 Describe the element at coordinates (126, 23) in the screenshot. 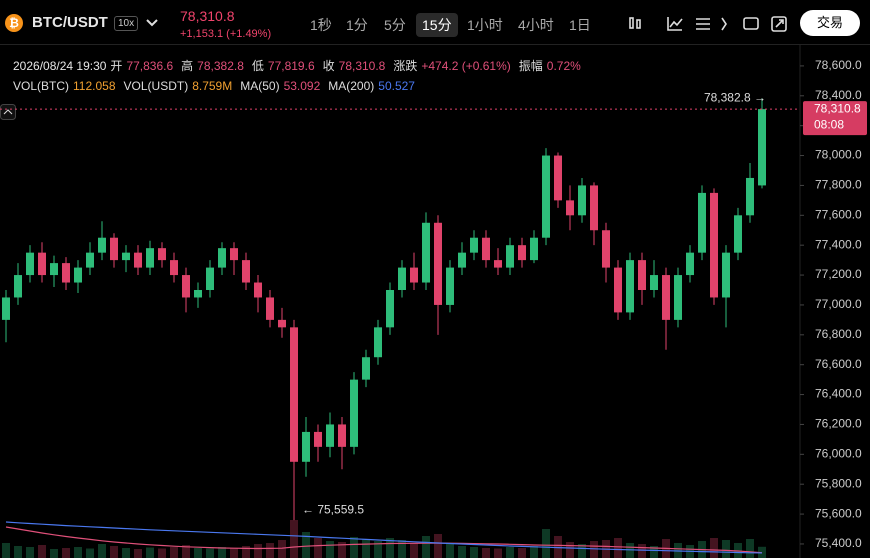

I see `leverage: 10x` at that location.